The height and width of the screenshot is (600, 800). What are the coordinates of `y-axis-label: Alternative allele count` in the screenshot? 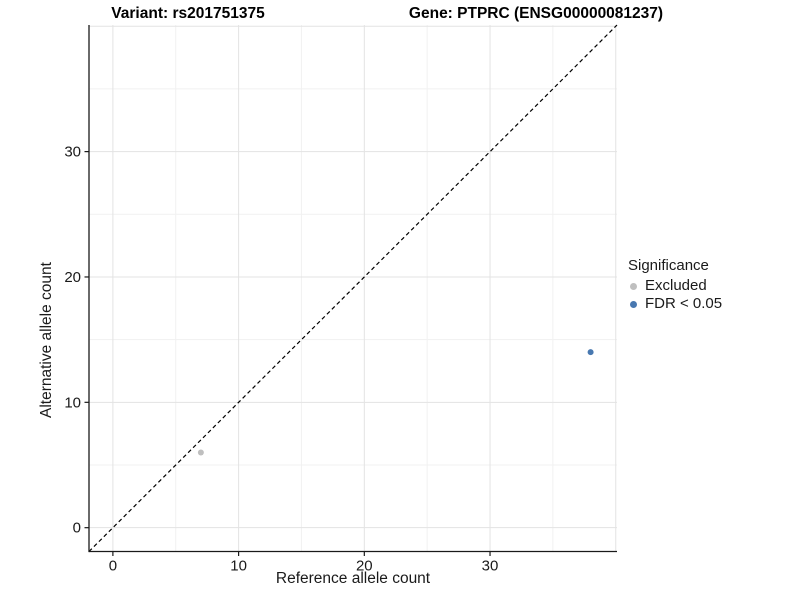 It's located at (46, 340).